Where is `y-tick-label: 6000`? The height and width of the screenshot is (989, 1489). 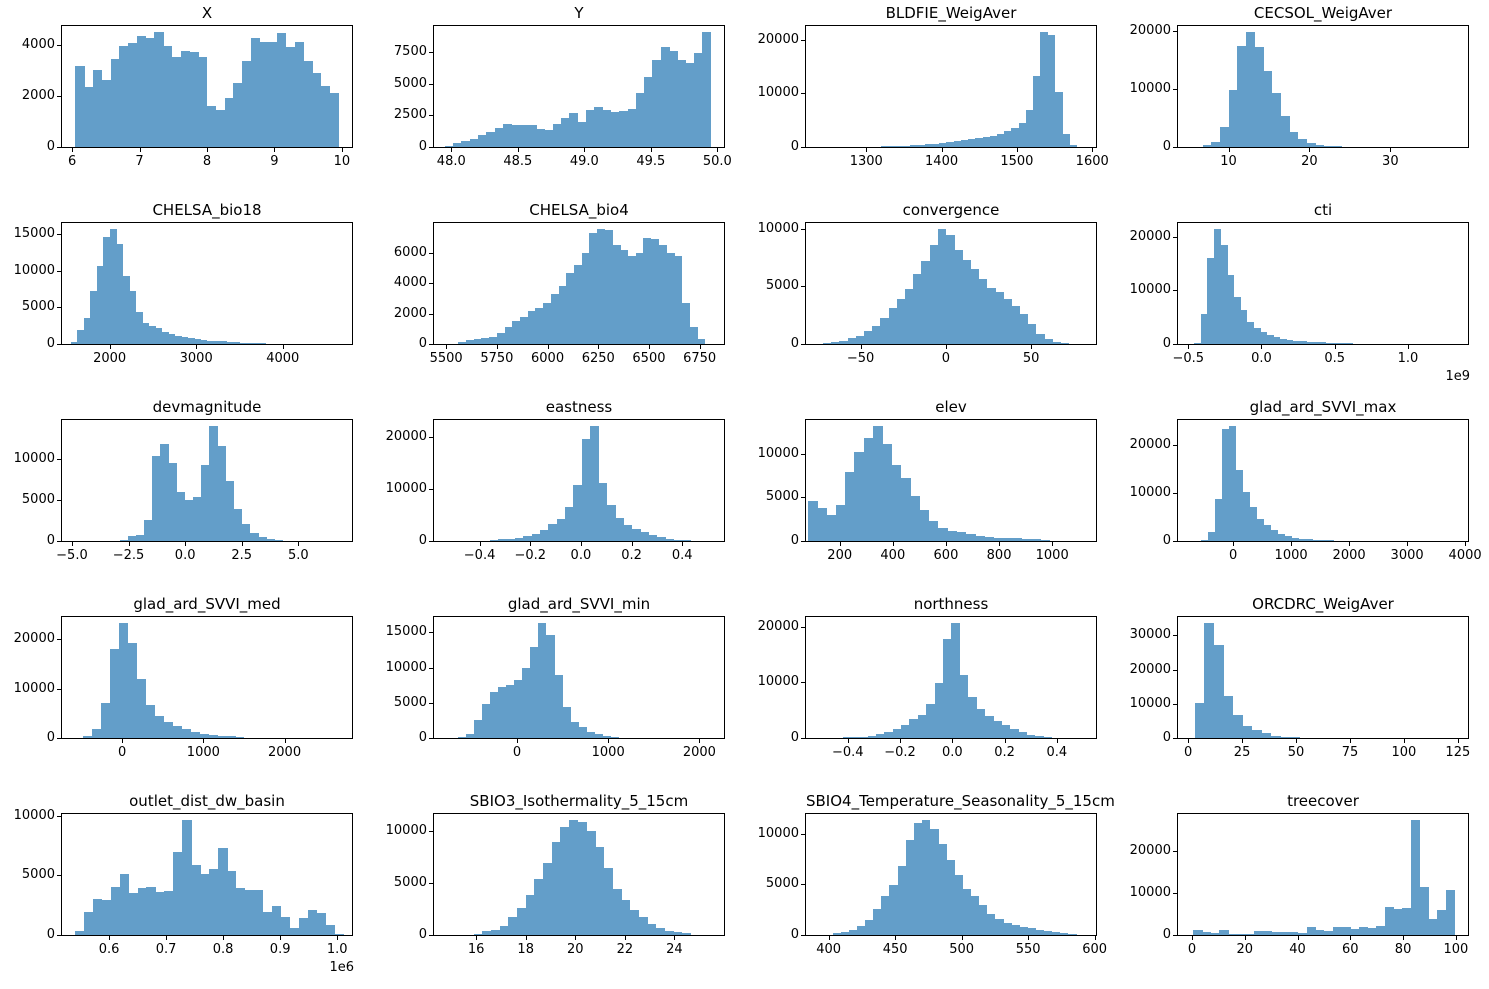
y-tick-label: 6000 is located at coordinates (410, 253).